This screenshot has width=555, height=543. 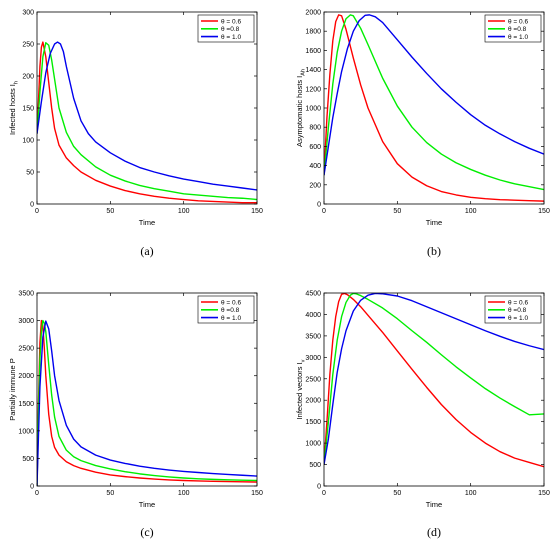 I want to click on y-axis-label: Infected vectors Iv, so click(x=301, y=389).